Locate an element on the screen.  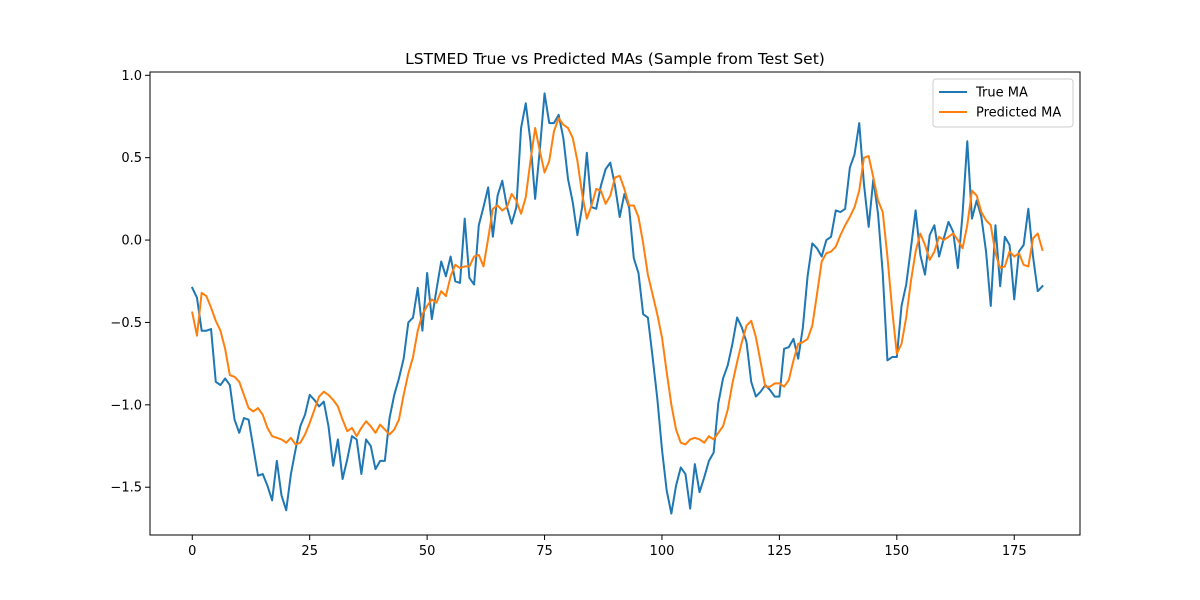
y-tick-label: −0.5 is located at coordinates (126, 323).